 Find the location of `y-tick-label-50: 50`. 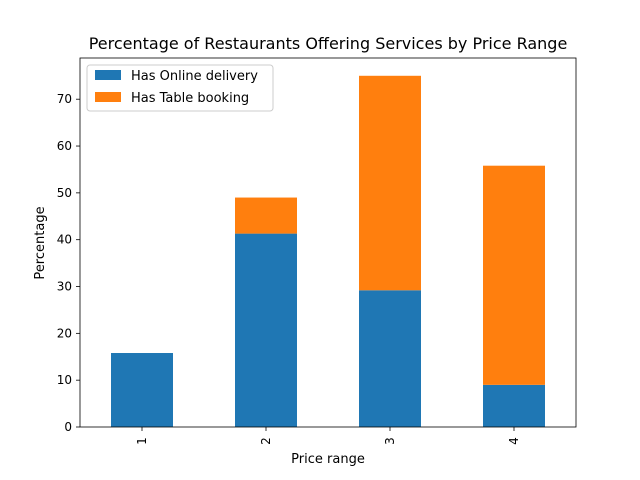

y-tick-label-50: 50 is located at coordinates (64, 193).